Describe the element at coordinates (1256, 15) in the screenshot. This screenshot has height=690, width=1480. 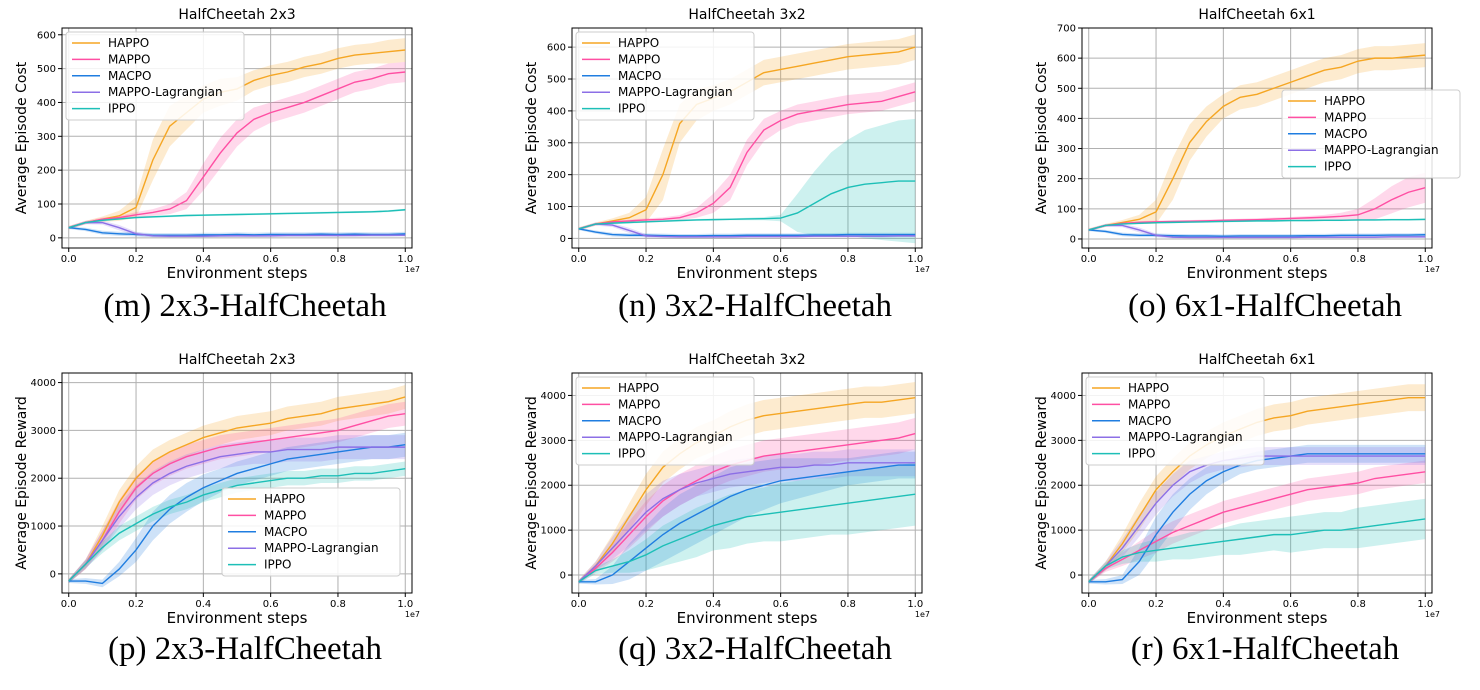
I see `chart-title: HalfCheetah 6x1` at that location.